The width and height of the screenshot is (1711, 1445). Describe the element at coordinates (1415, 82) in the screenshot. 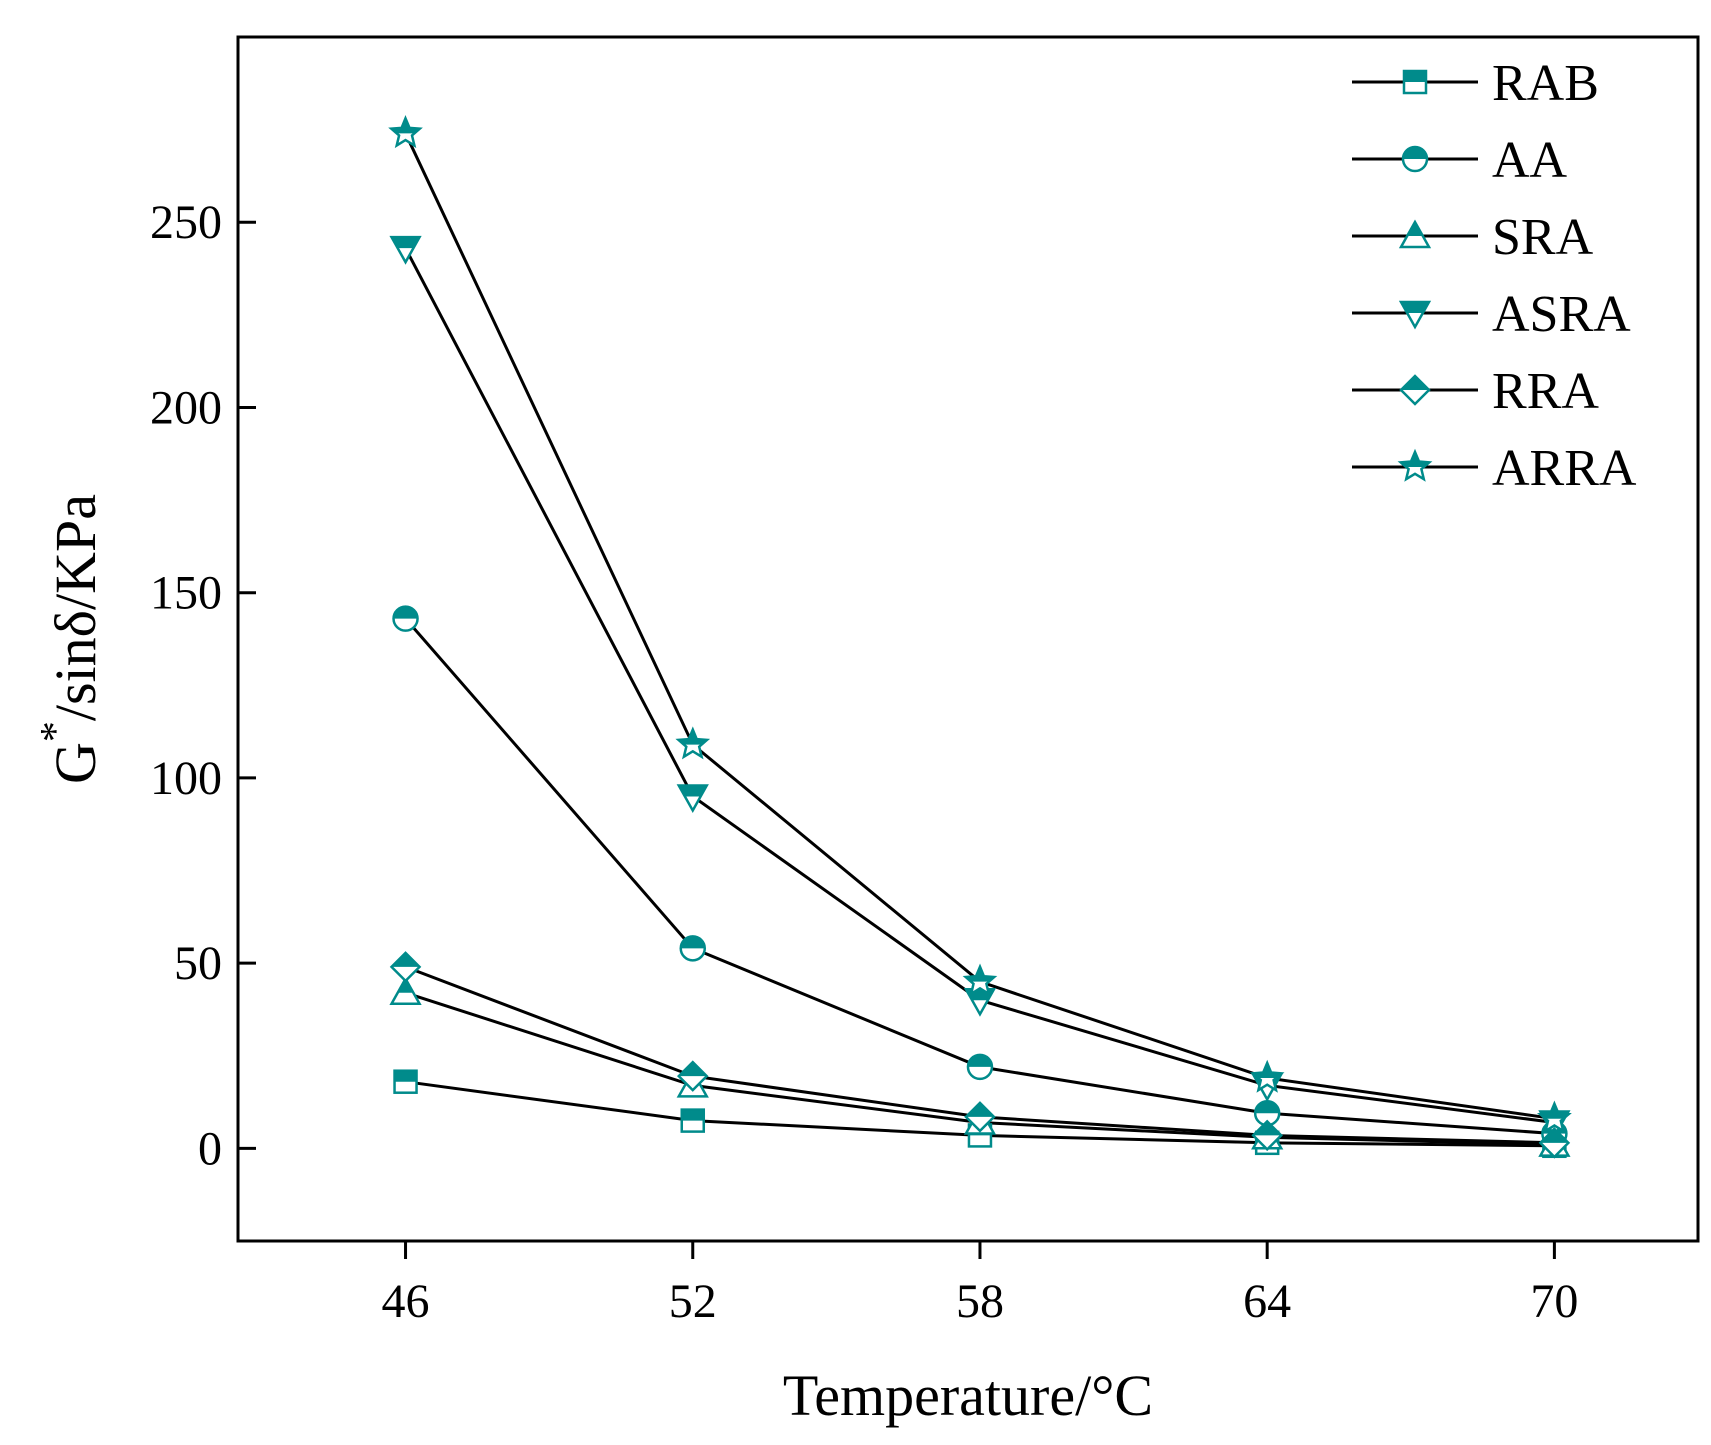

I see `legend-marker-rab` at that location.